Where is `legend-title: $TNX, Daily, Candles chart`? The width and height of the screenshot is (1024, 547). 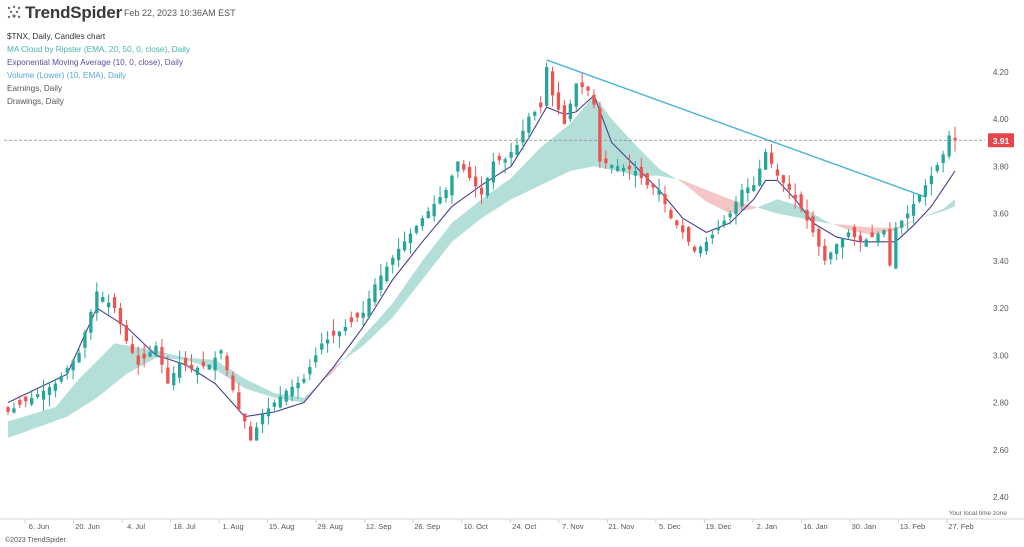
legend-title: $TNX, Daily, Candles chart is located at coordinates (56, 36).